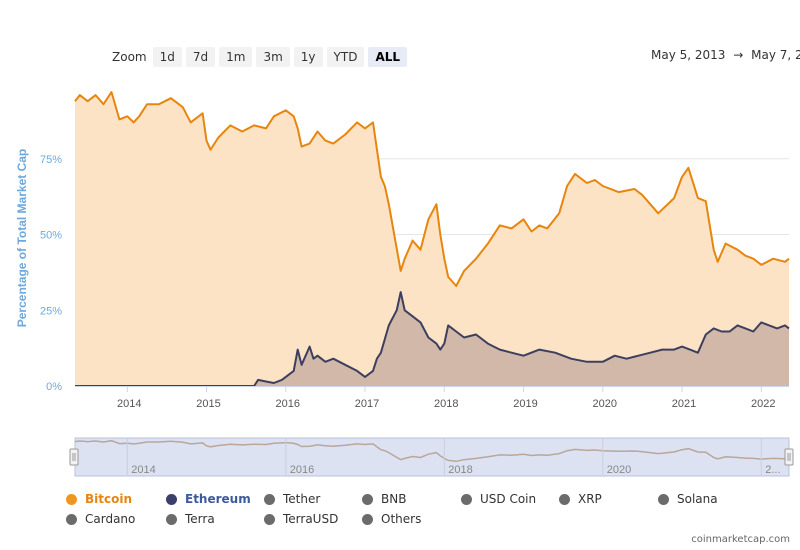 This screenshot has height=550, width=800. What do you see at coordinates (269, 499) in the screenshot?
I see `tether-dot-icon` at bounding box center [269, 499].